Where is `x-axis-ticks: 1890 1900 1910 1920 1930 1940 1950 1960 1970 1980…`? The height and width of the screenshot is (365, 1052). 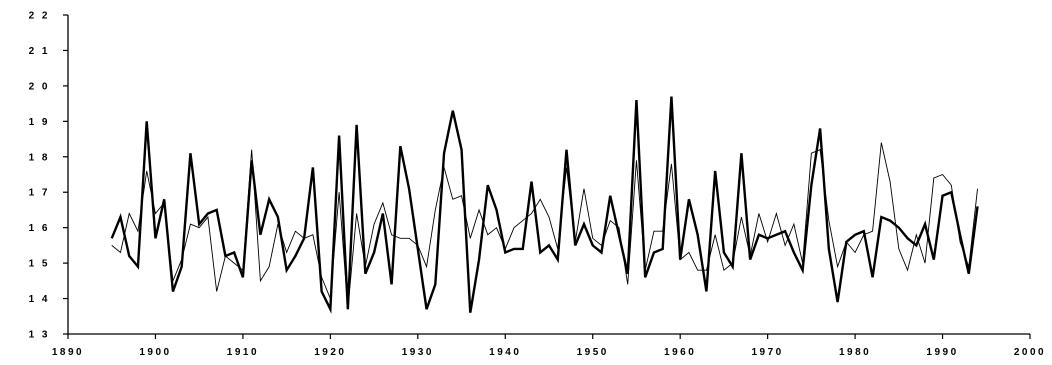
x-axis-ticks: 1890 1900 1910 1920 1930 1940 1950 1960 1970 1980… is located at coordinates (549, 346).